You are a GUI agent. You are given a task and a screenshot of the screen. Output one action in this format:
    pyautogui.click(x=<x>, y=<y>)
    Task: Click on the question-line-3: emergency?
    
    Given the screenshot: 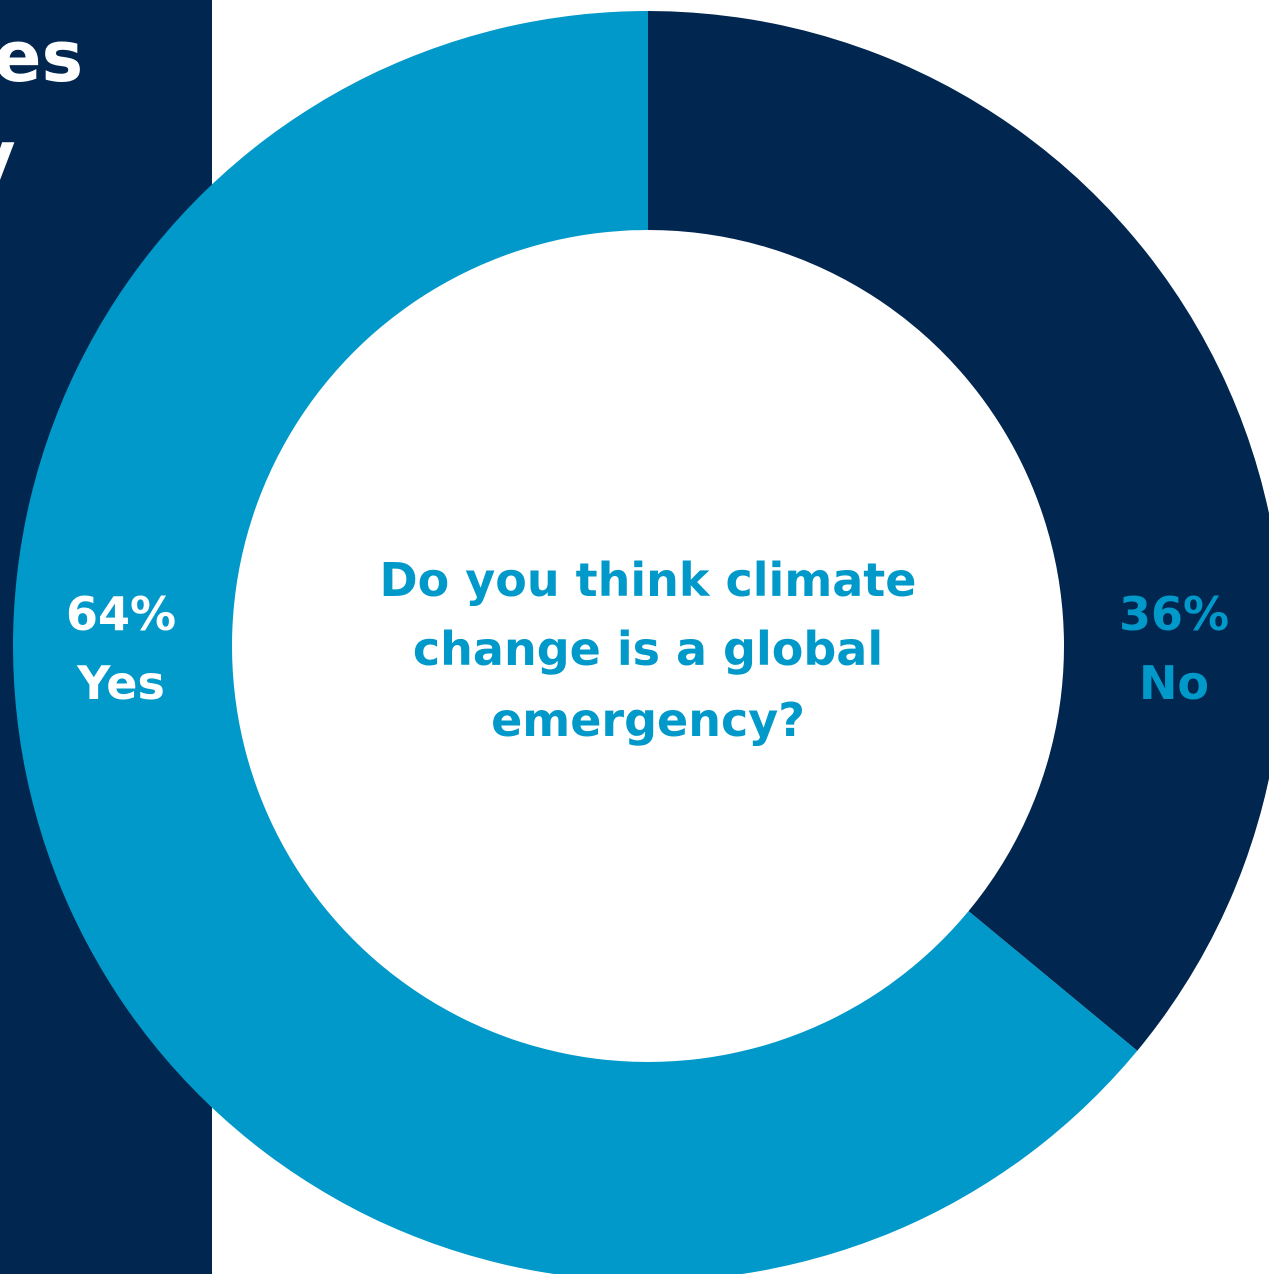 What is the action you would take?
    pyautogui.click(x=648, y=720)
    